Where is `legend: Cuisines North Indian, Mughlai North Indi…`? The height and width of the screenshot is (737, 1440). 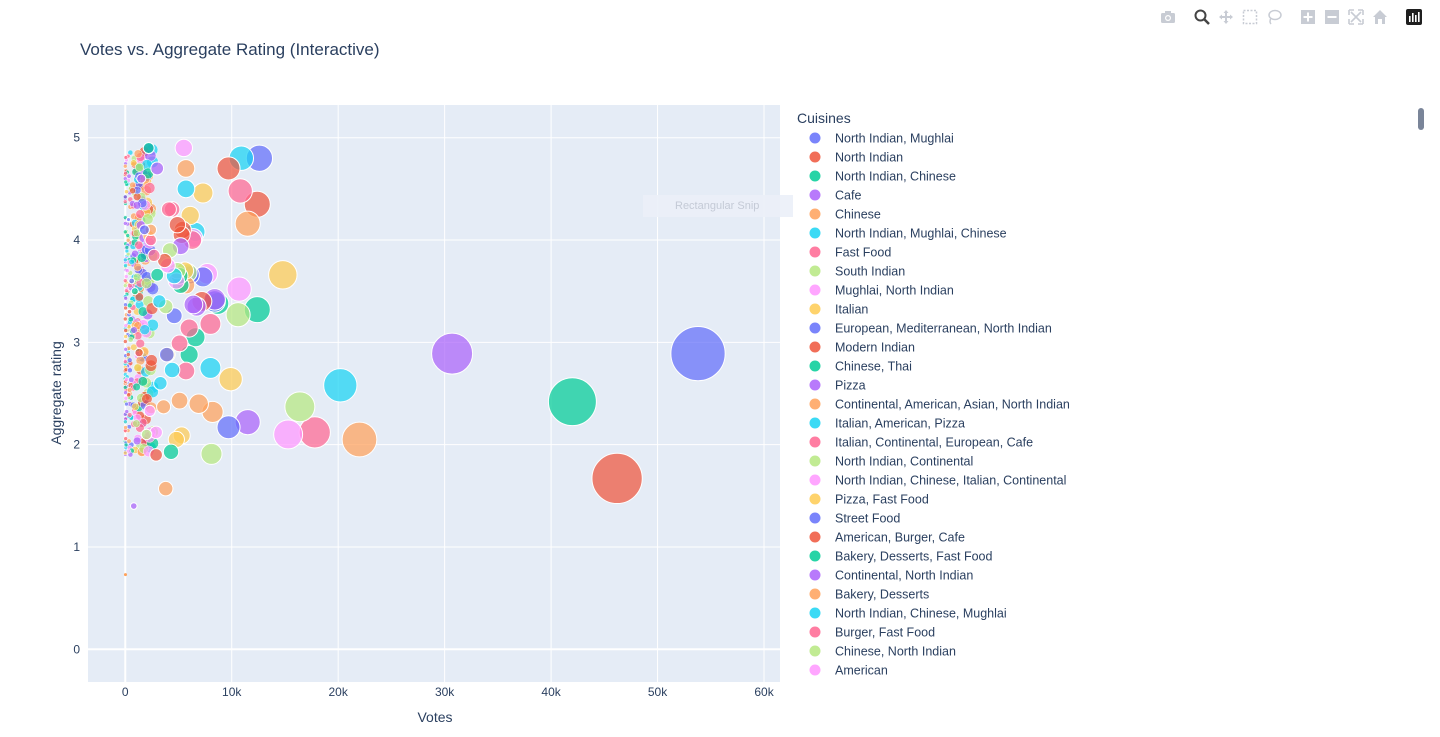 legend: Cuisines North Indian, Mughlai North Indi… is located at coordinates (933, 394).